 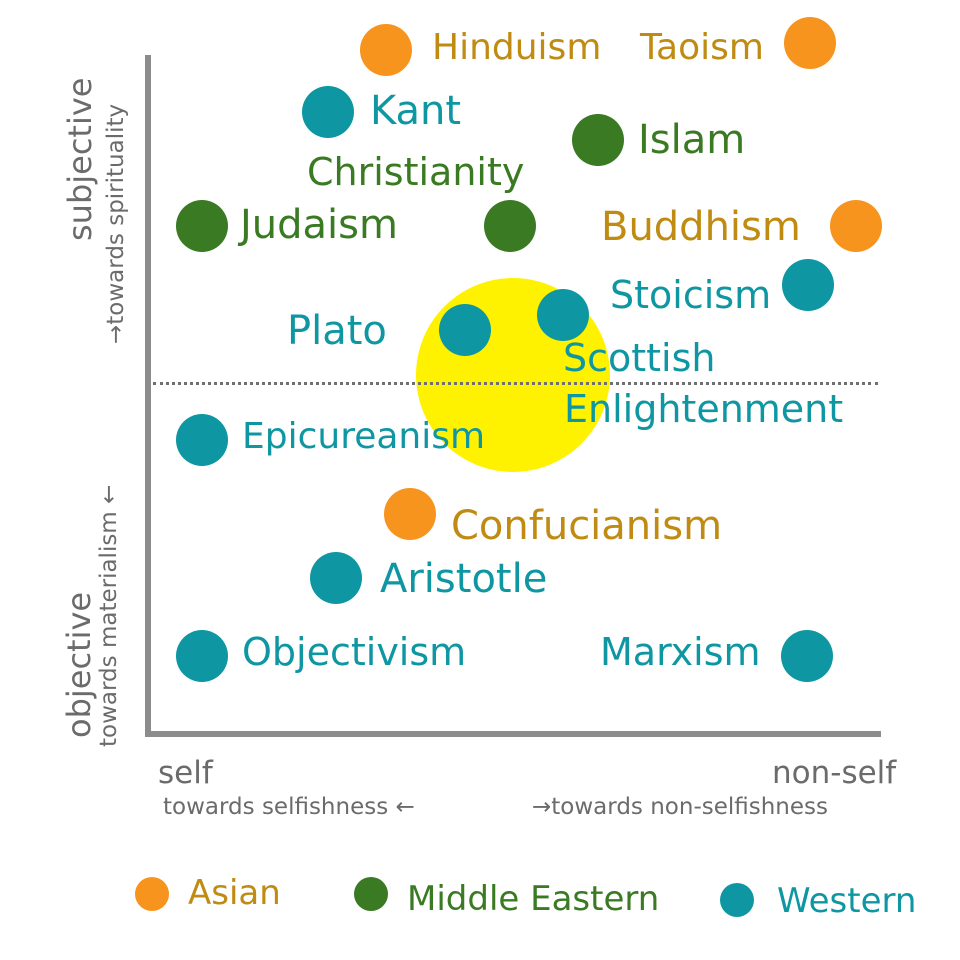 I want to click on aristotle-label: Aristotle, so click(x=464, y=579).